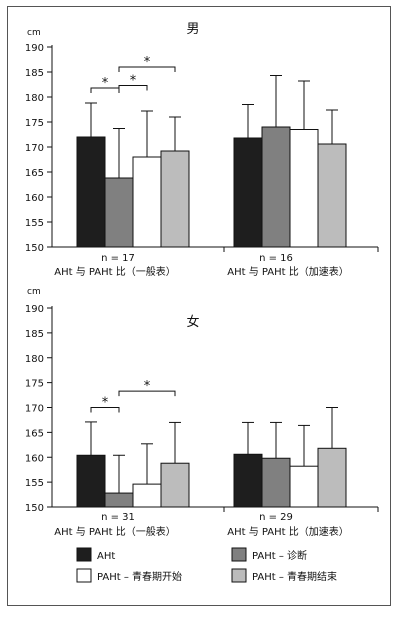 This screenshot has height=618, width=400. Describe the element at coordinates (239, 575) in the screenshot. I see `legend-swatch-pahtend` at that location.